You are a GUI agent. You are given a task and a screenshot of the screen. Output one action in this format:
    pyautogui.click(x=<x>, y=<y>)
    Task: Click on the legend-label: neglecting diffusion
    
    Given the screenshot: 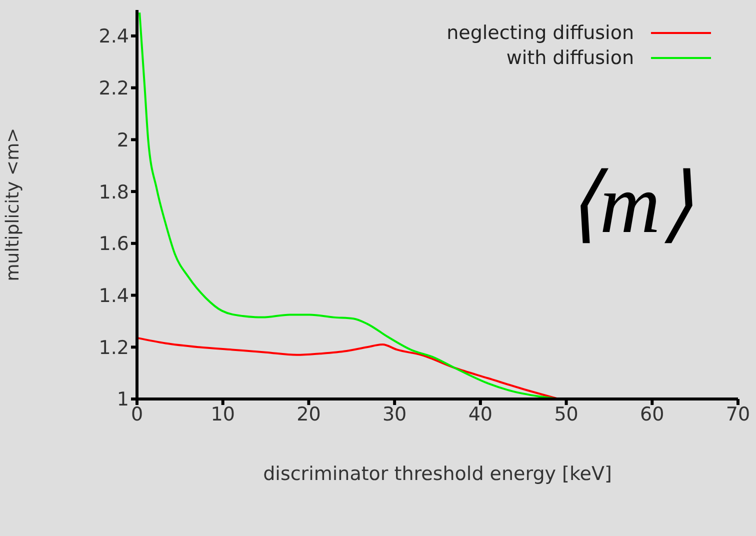 What is the action you would take?
    pyautogui.click(x=540, y=33)
    